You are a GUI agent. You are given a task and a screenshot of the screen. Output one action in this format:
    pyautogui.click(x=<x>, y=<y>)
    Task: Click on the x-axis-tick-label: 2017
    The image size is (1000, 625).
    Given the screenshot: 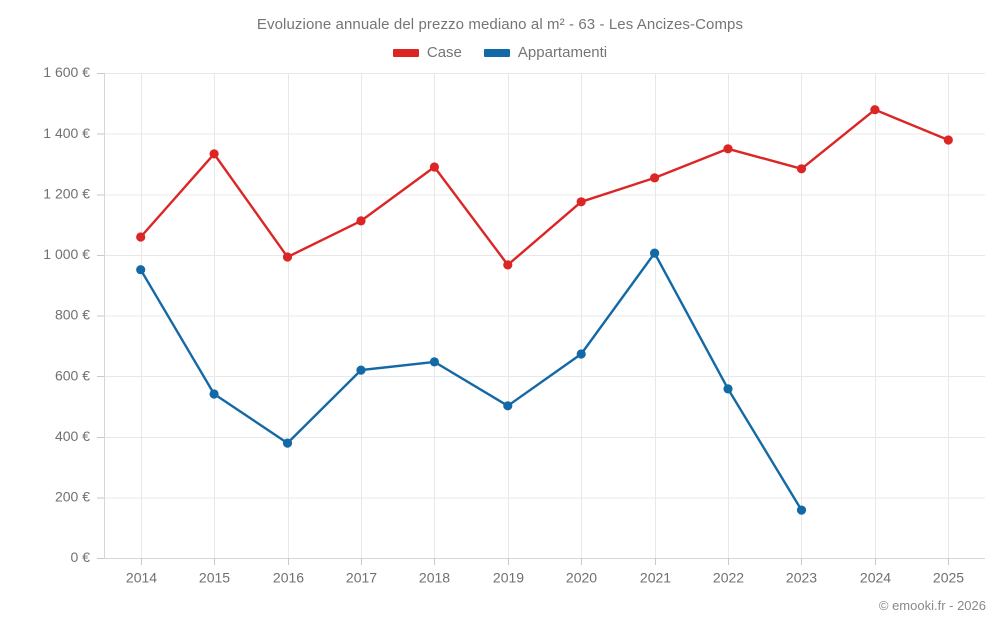 What is the action you would take?
    pyautogui.click(x=361, y=577)
    